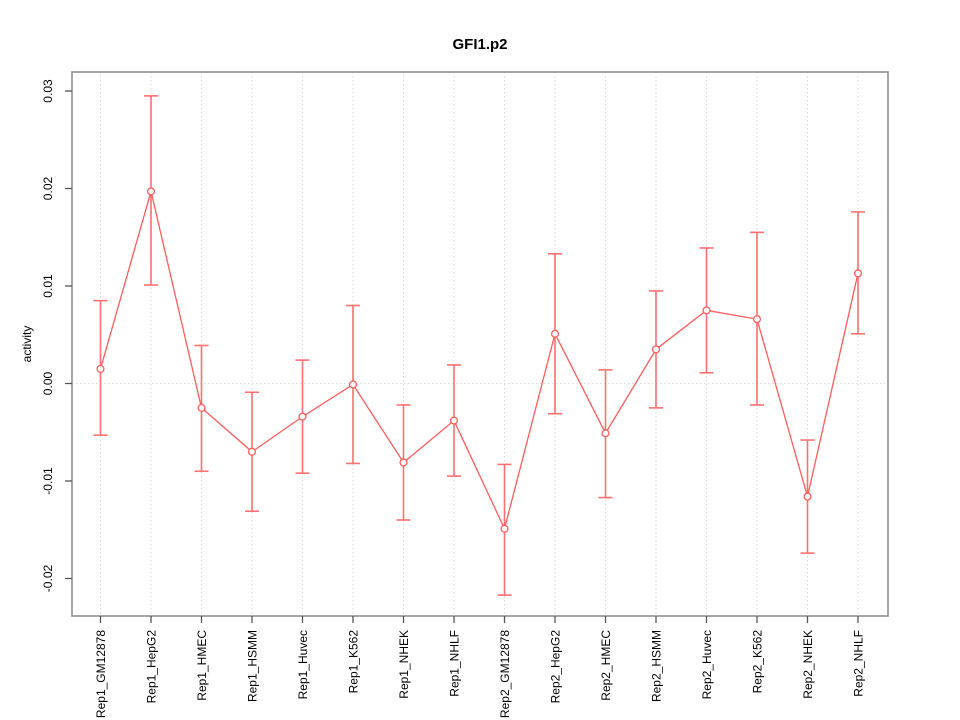 The height and width of the screenshot is (720, 960). I want to click on y-axis-label: activity, so click(27, 344).